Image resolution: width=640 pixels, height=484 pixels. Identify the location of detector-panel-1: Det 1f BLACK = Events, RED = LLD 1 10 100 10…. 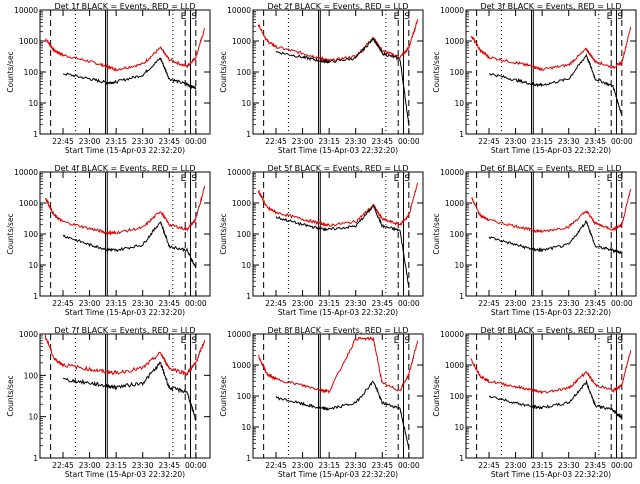
(108, 78).